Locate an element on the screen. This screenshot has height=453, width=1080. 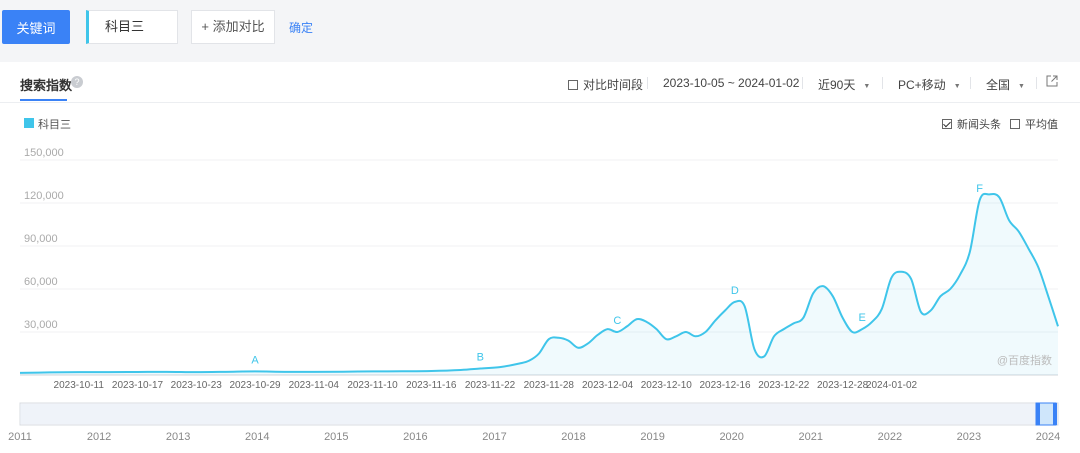
help-icon: ? is located at coordinates (77, 82).